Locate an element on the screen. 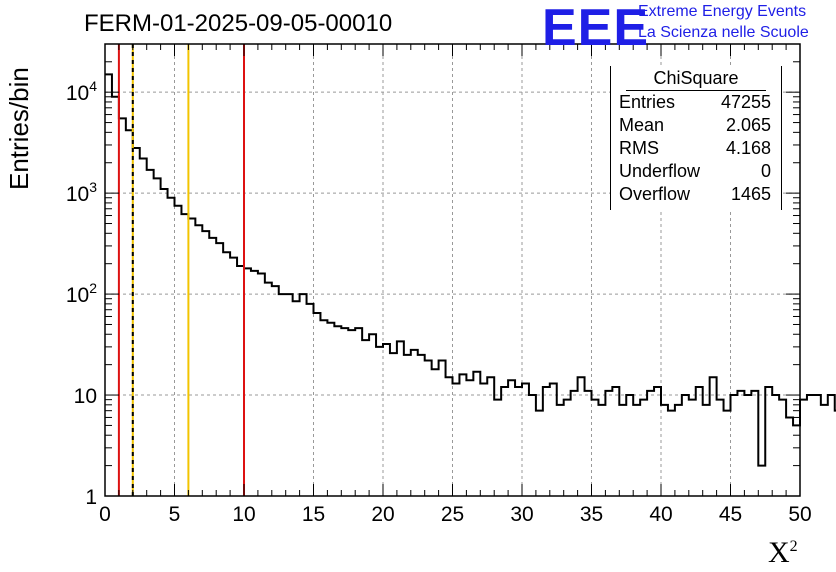 The image size is (836, 572). stats-value: 4.168 is located at coordinates (748, 148).